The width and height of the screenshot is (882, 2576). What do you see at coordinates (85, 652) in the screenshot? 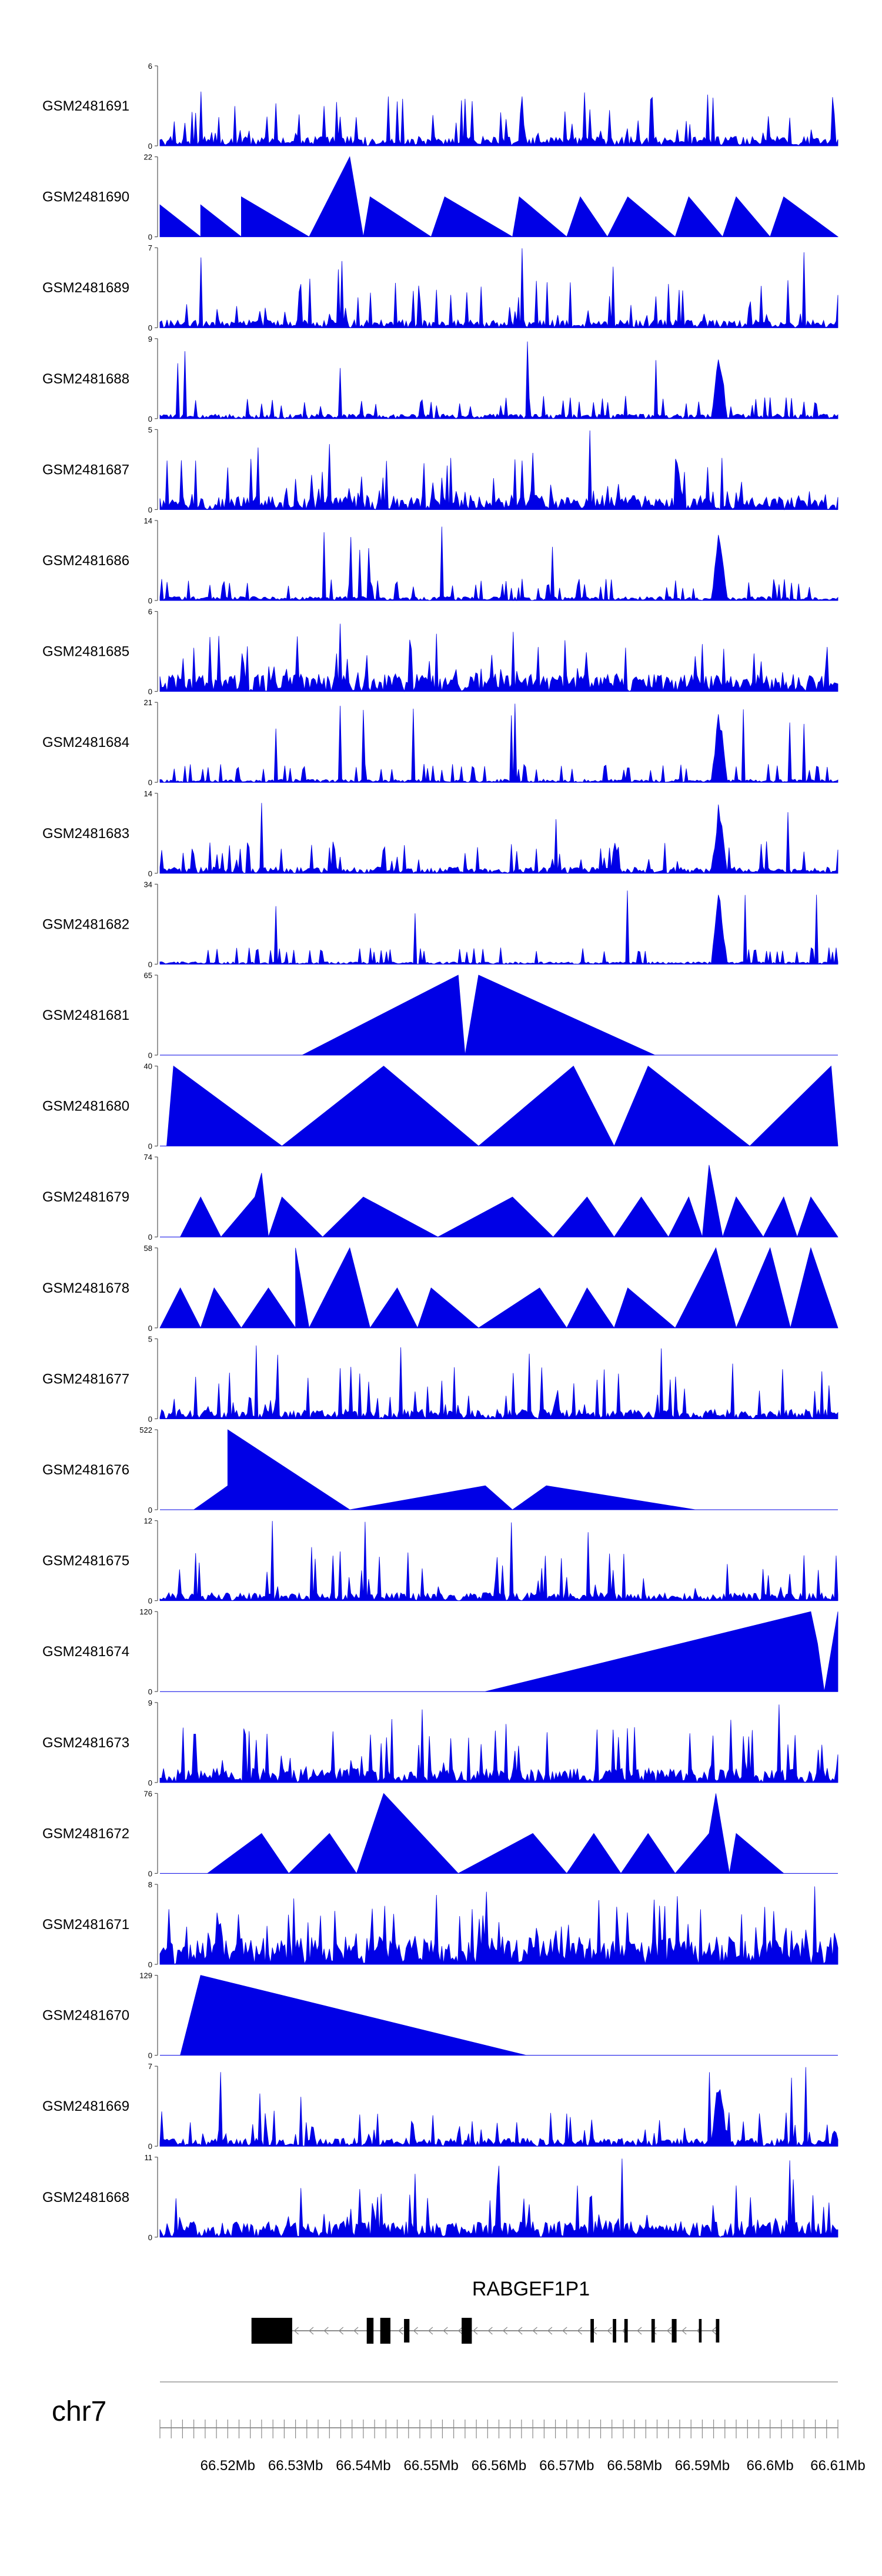
I see `track-label: GSM2481685` at bounding box center [85, 652].